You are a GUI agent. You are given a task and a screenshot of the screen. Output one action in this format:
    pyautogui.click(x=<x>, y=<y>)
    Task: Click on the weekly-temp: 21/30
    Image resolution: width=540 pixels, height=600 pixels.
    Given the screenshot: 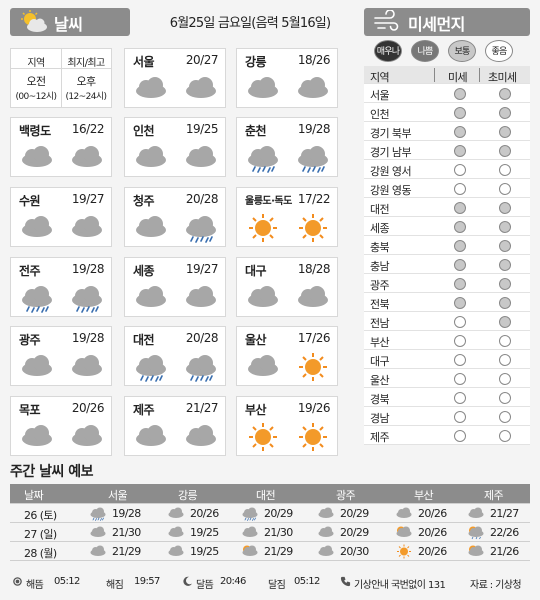 What is the action you would take?
    pyautogui.click(x=278, y=532)
    